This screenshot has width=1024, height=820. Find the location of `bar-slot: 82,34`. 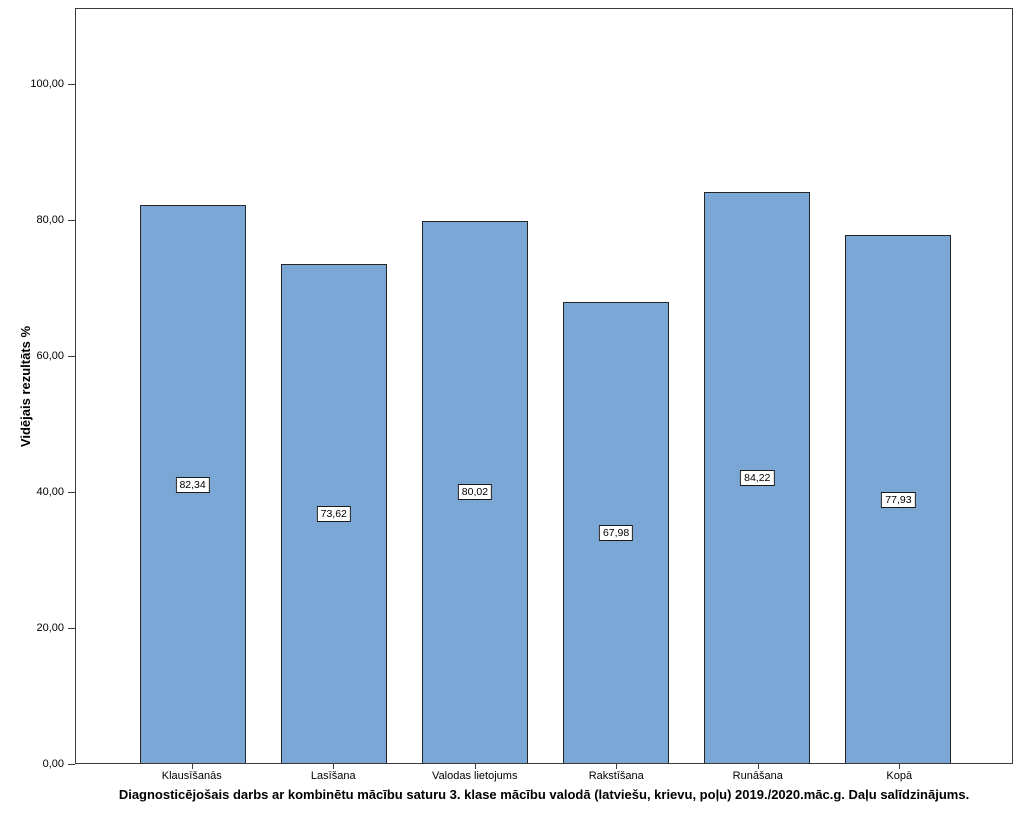

bar-slot: 82,34 is located at coordinates (192, 386).